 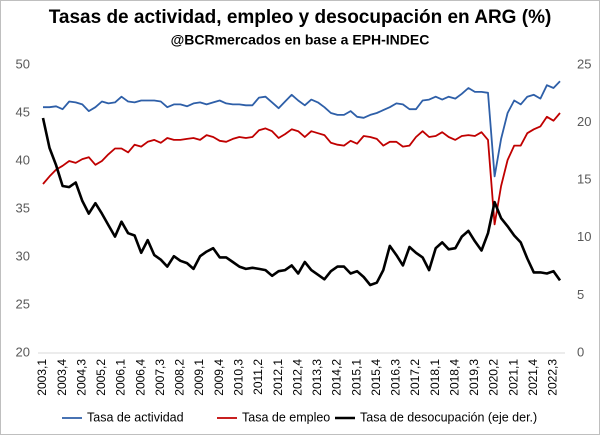 What do you see at coordinates (42, 377) in the screenshot?
I see `x-tick-label: 2003,1` at bounding box center [42, 377].